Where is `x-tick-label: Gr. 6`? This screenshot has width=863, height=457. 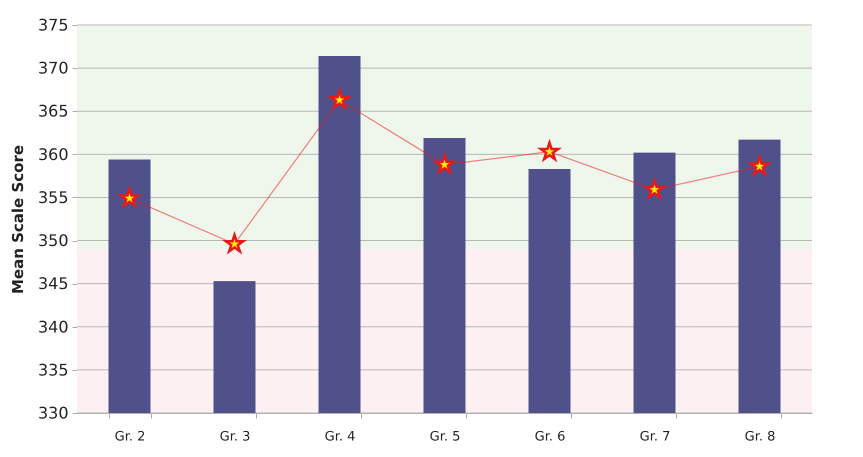 x-tick-label: Gr. 6 is located at coordinates (550, 437).